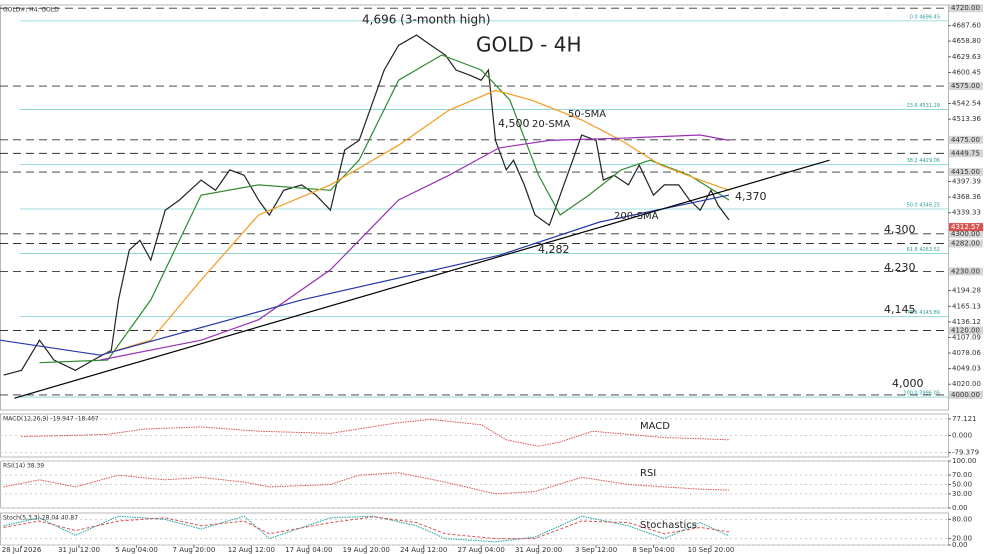  What do you see at coordinates (923, 205) in the screenshot?
I see `fib-label: 50.0 4346.25` at bounding box center [923, 205].